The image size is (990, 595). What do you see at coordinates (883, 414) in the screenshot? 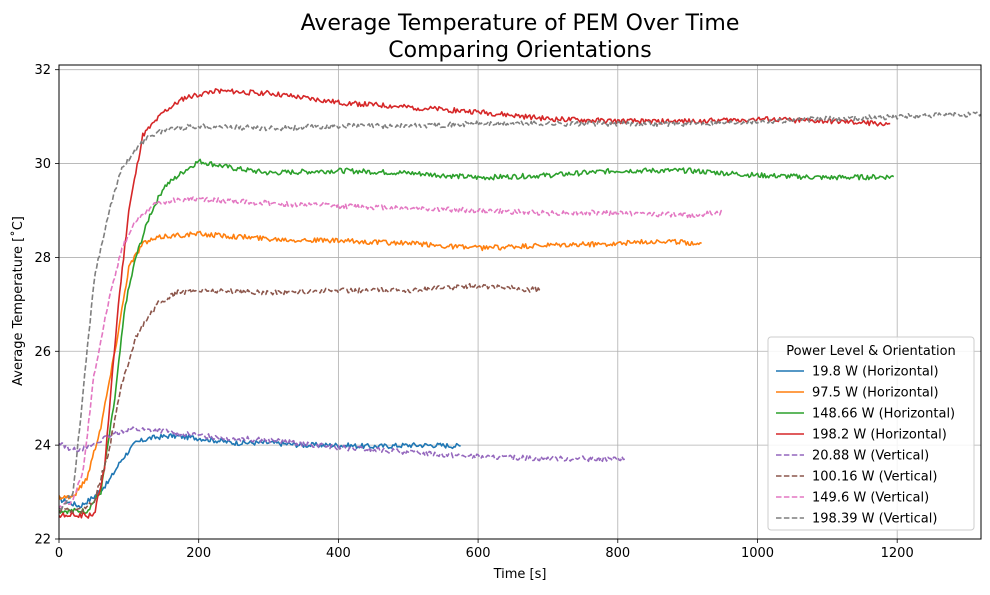
I see `legend-entry: 148.66 W (Horizontal)` at bounding box center [883, 414].